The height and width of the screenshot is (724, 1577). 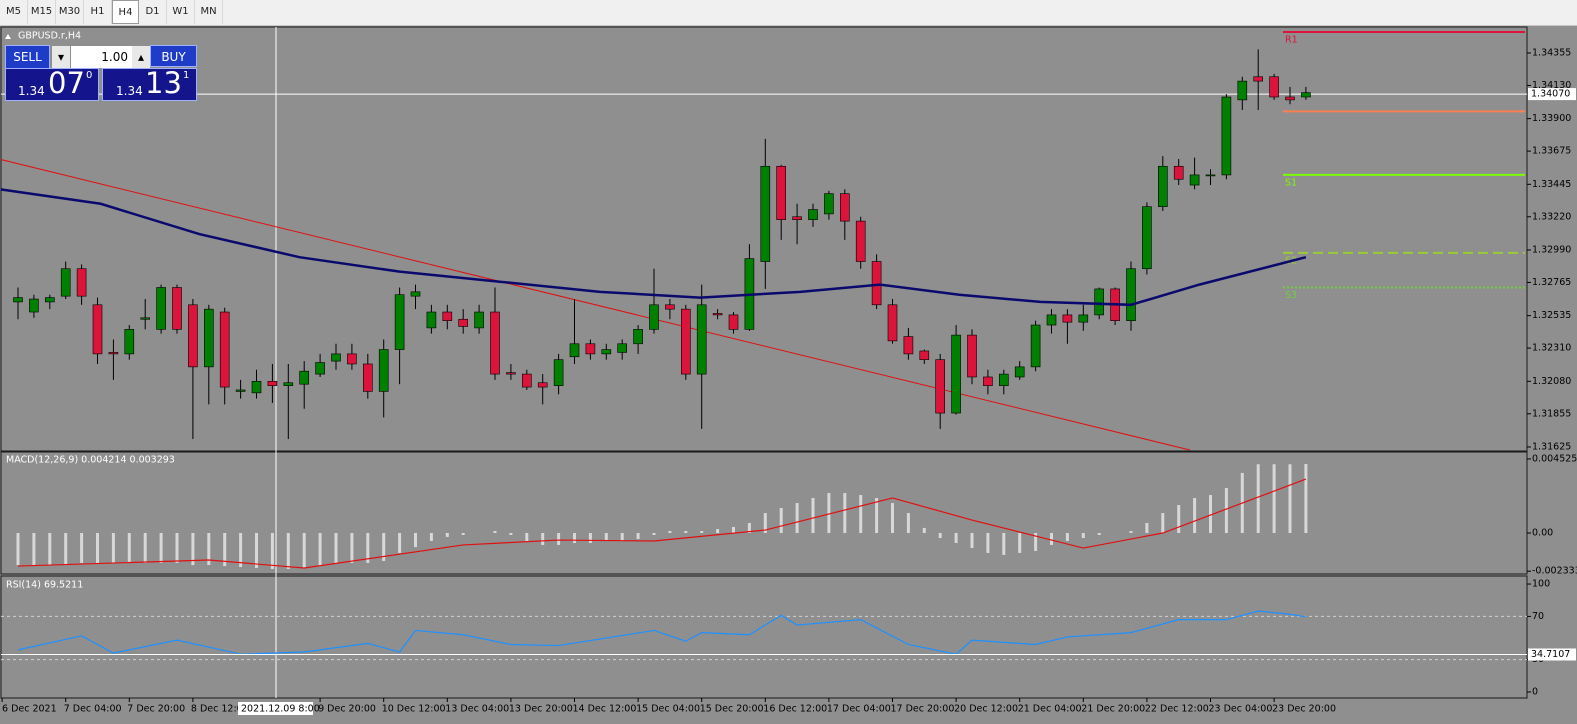 I want to click on timeframe-button: D1, so click(x=153, y=12).